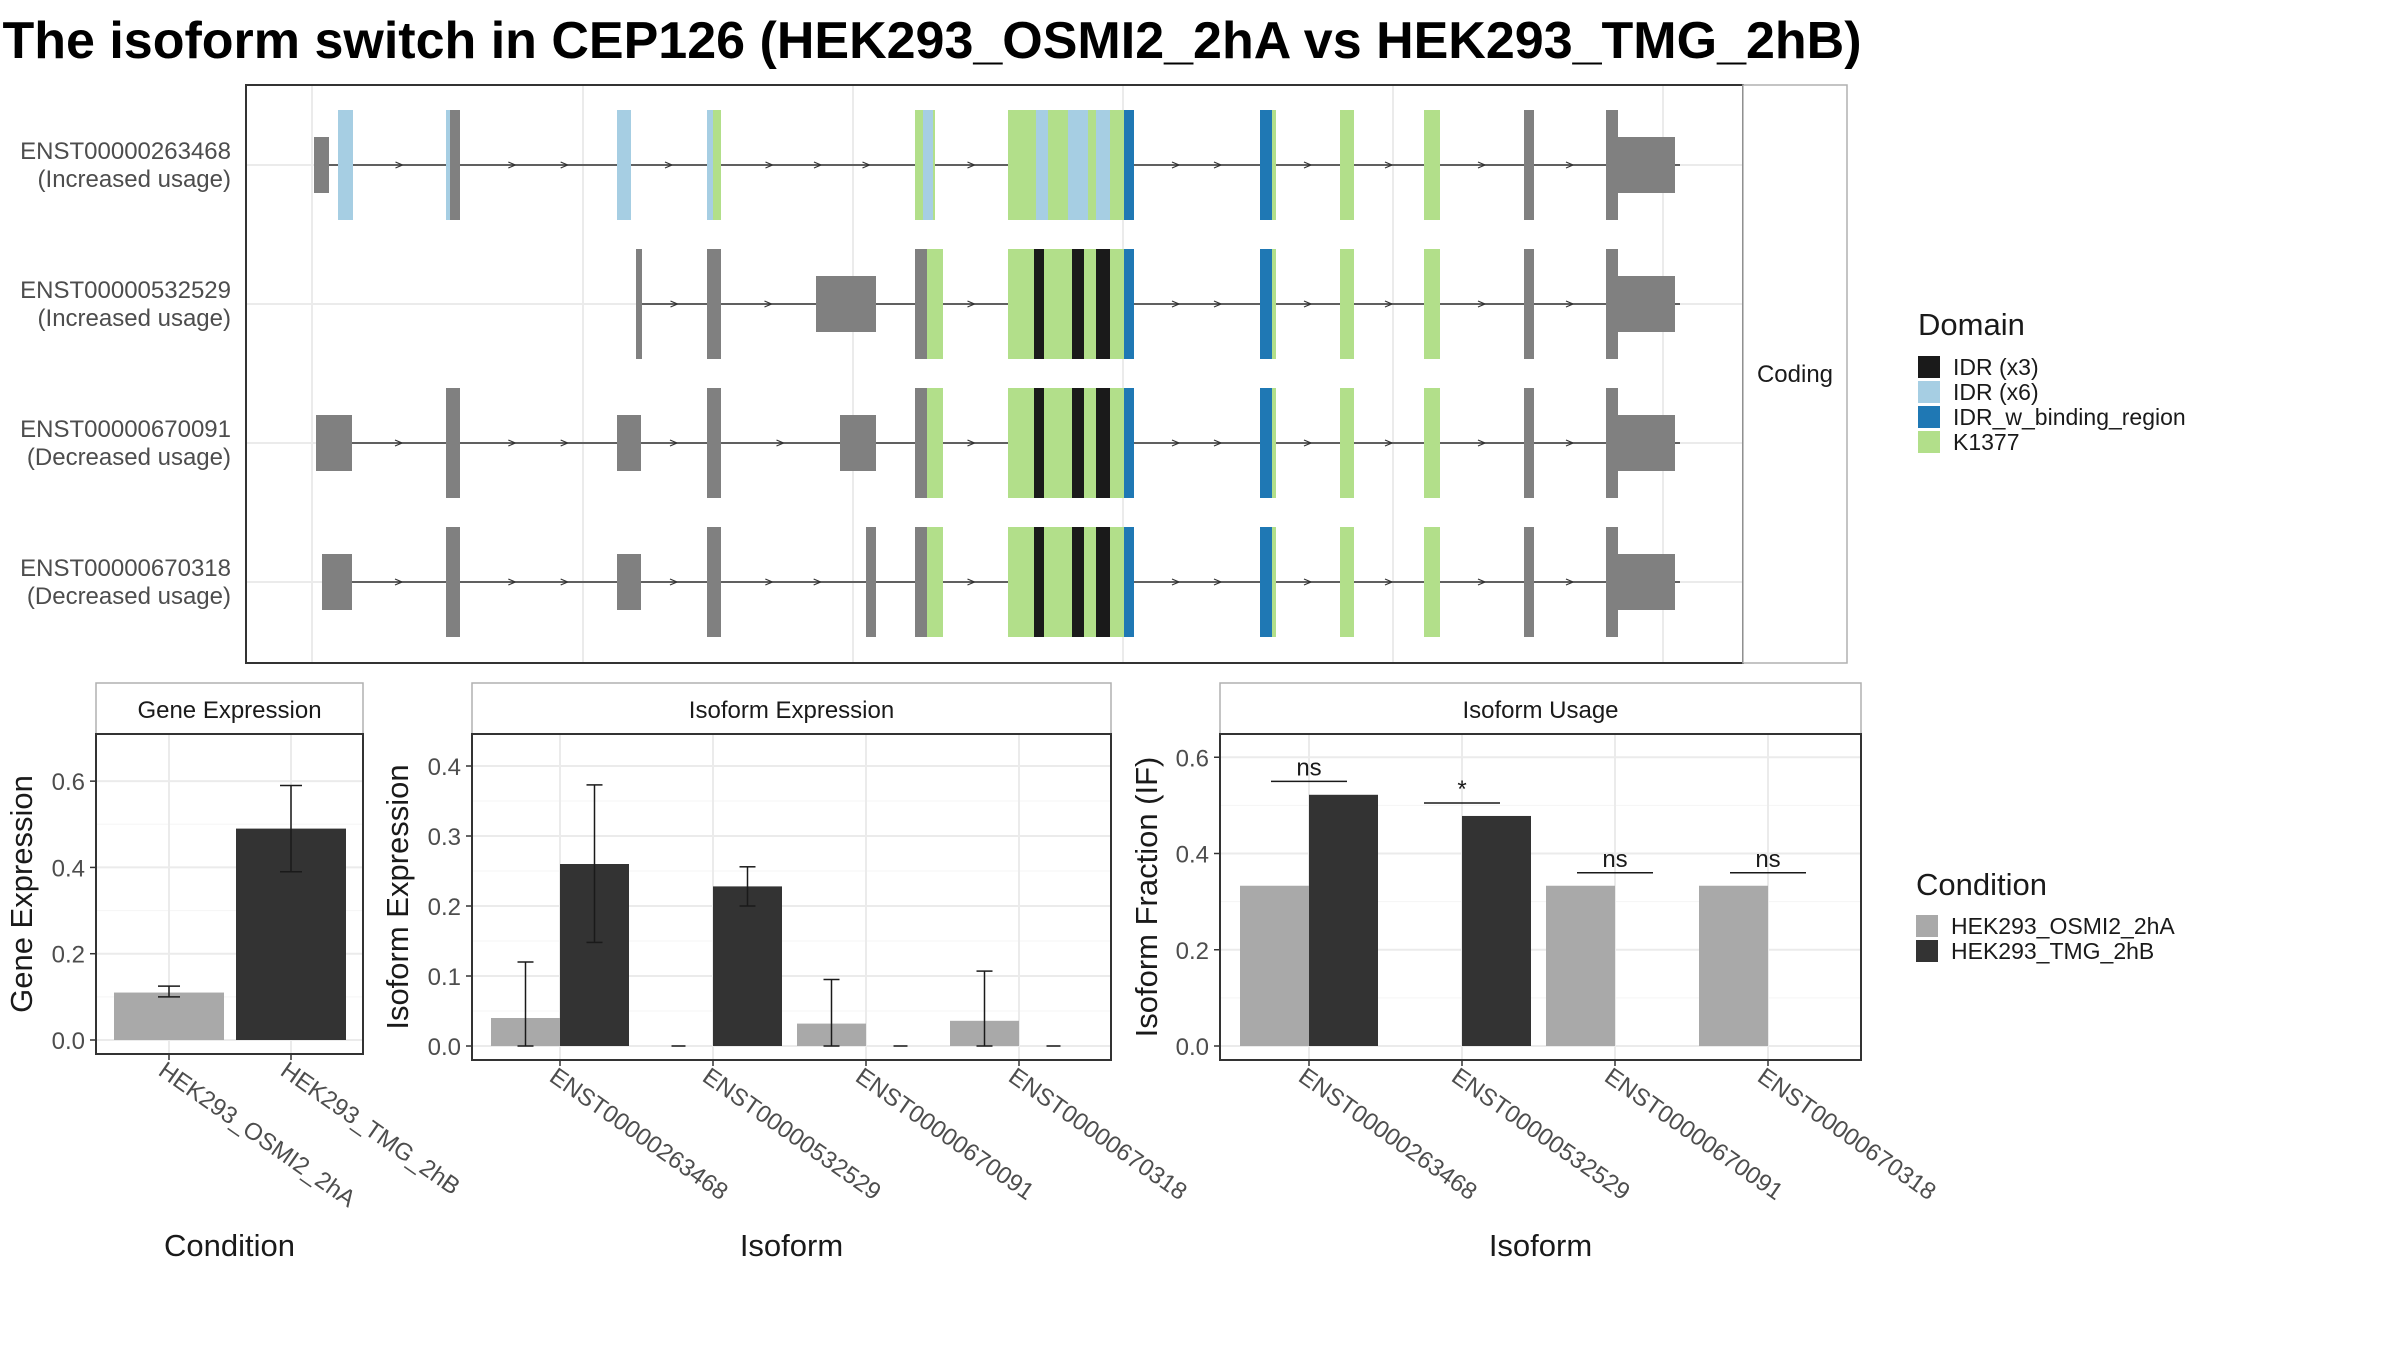 This screenshot has width=2400, height=1355. What do you see at coordinates (1146, 897) in the screenshot?
I see `y-axis-title: Isoform Fraction (IF)` at bounding box center [1146, 897].